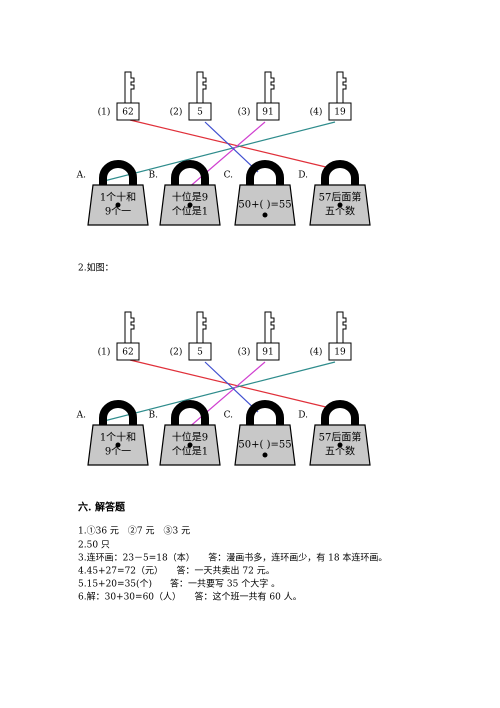 This screenshot has width=500, height=708. Describe the element at coordinates (232, 558) in the screenshot. I see `answer-line: 3.连环画：23－5=18（本） 答：漫画书多，连环画少，有 18 本连环画。` at that location.